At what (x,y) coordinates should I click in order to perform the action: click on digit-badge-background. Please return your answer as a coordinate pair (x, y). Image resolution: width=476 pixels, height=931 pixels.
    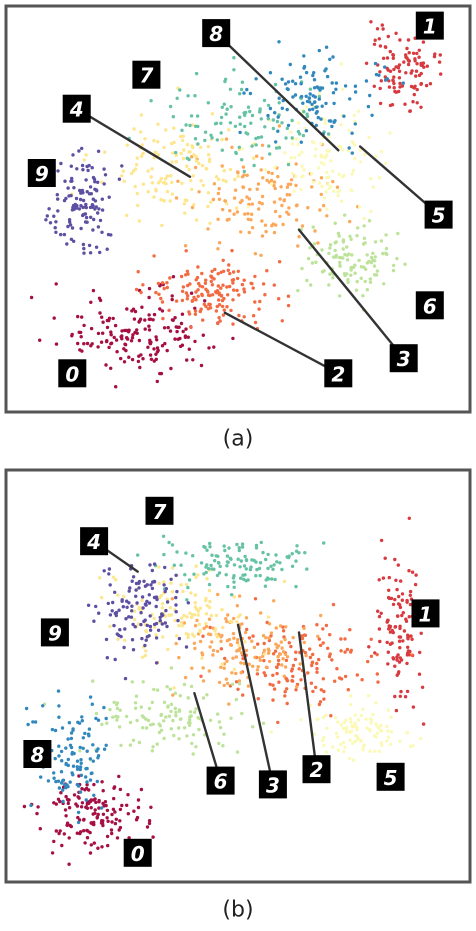
    Looking at the image, I should click on (37, 754).